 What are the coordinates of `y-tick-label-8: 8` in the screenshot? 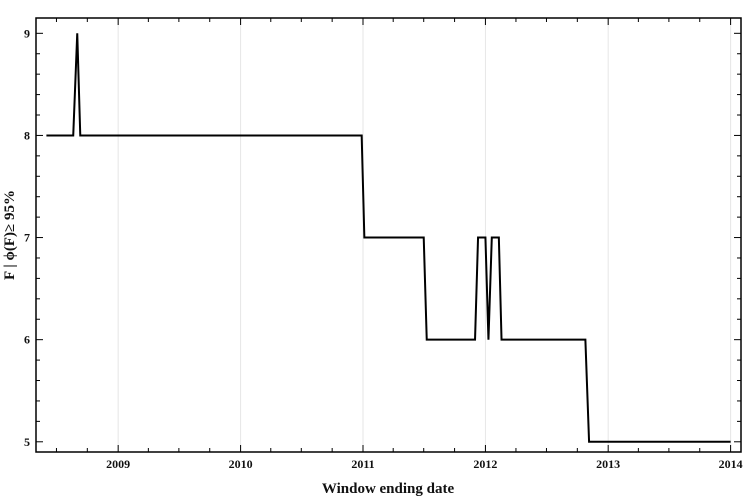 It's located at (27, 135).